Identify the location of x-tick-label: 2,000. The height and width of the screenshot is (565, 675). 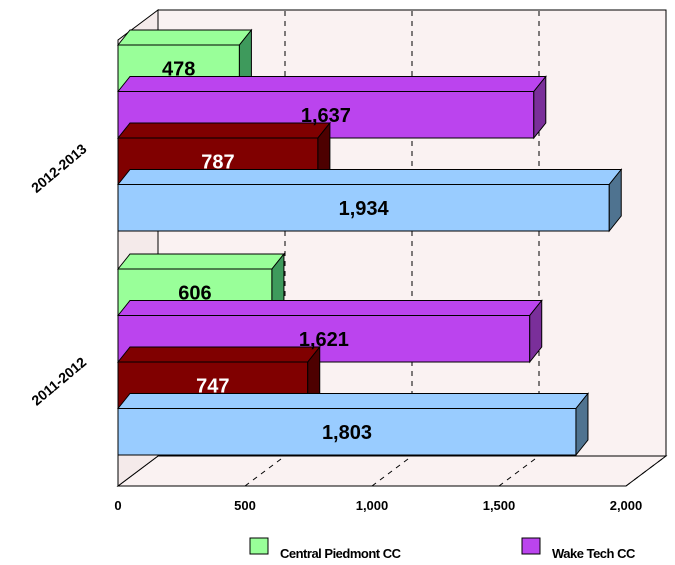
(626, 505).